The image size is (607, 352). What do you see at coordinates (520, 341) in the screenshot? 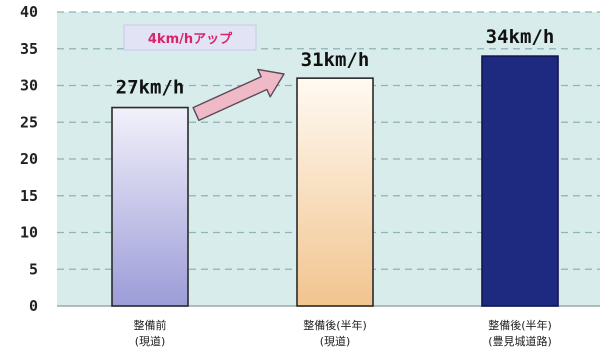
I see `category-label: (豊見城道路)` at bounding box center [520, 341].